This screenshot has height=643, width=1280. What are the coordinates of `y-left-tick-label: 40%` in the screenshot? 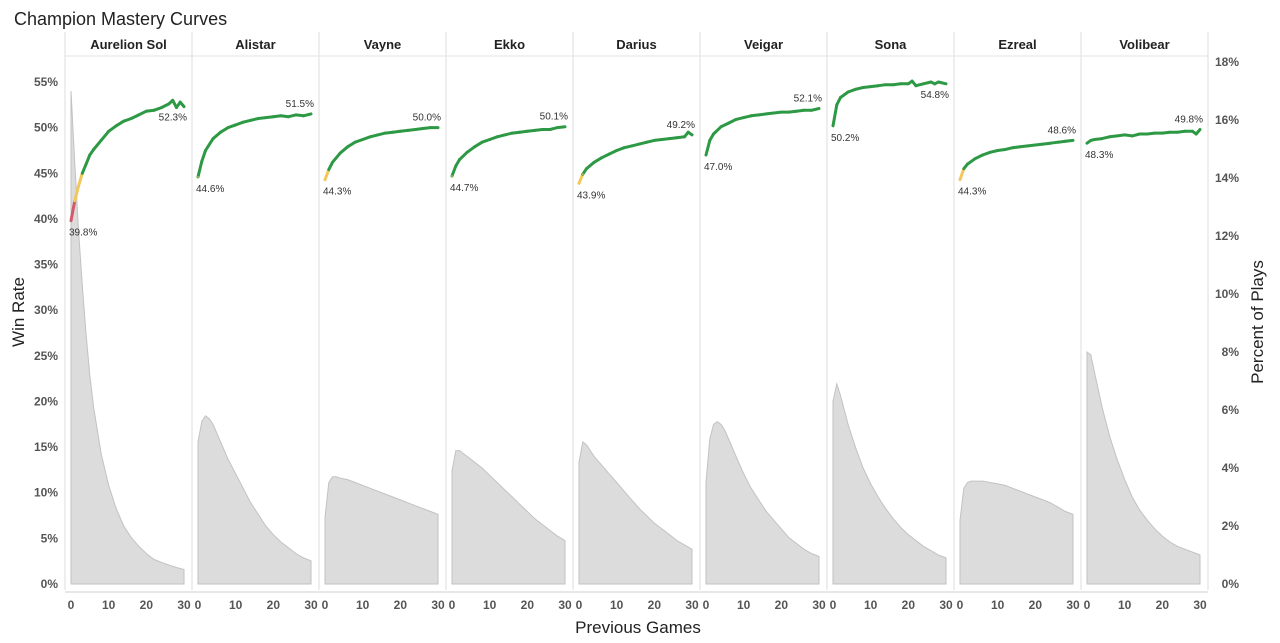 It's located at (46, 219).